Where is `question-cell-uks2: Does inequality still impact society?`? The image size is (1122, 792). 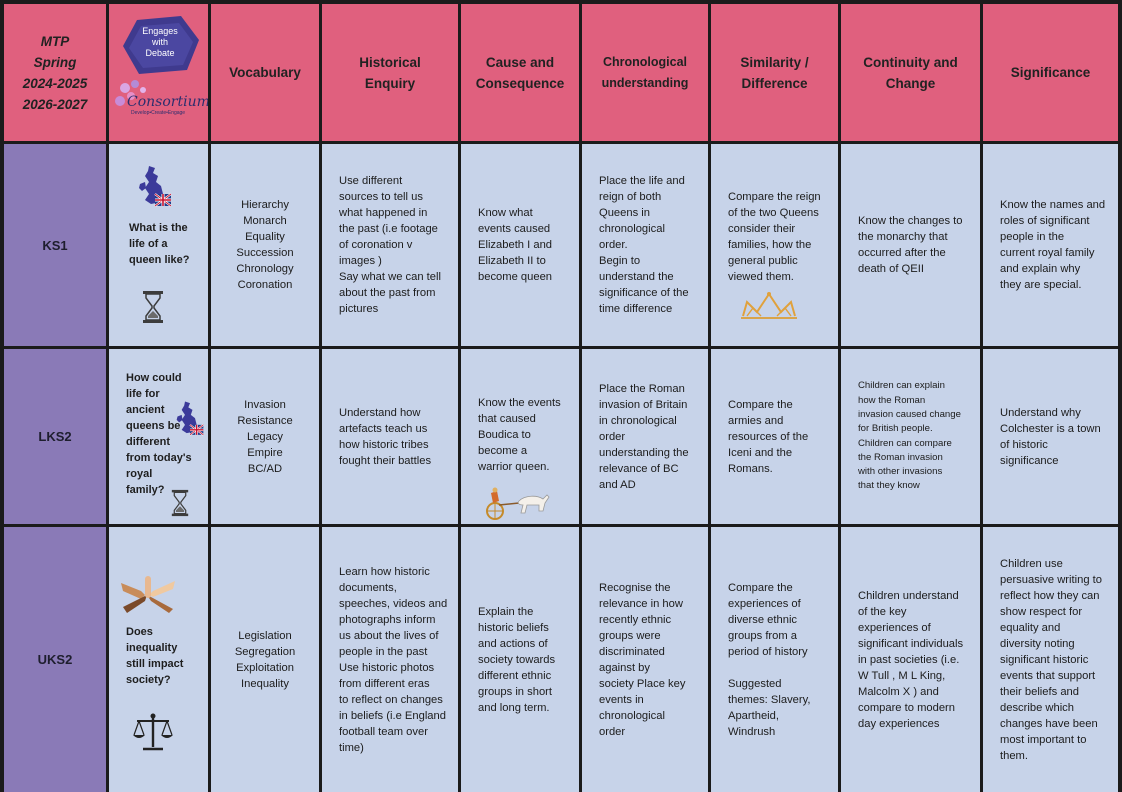 question-cell-uks2: Does inequality still impact society? is located at coordinates (158, 659).